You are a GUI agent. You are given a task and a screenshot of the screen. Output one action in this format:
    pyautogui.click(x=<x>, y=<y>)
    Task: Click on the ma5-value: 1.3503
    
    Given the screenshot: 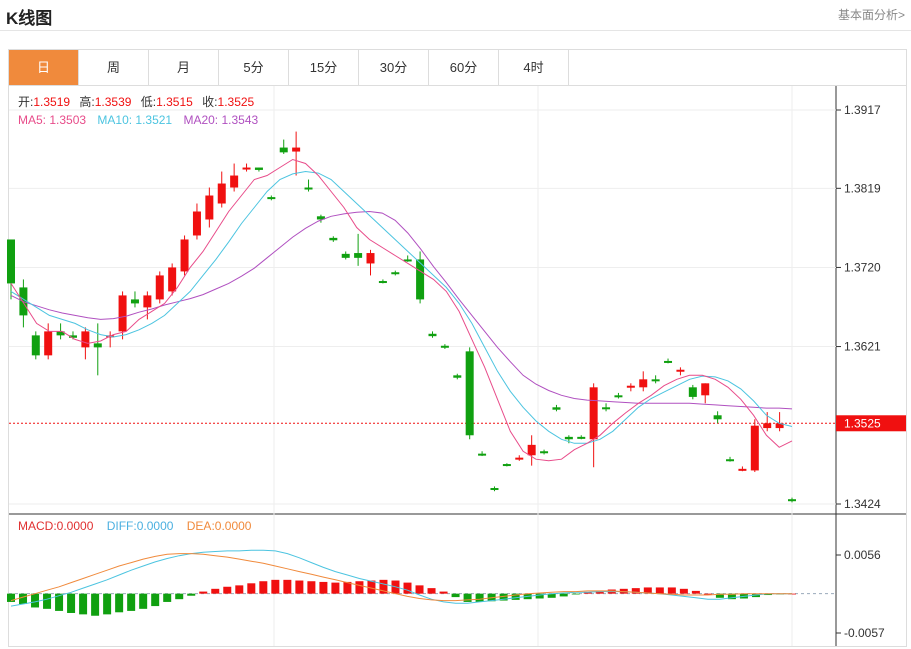 What is the action you would take?
    pyautogui.click(x=67, y=120)
    